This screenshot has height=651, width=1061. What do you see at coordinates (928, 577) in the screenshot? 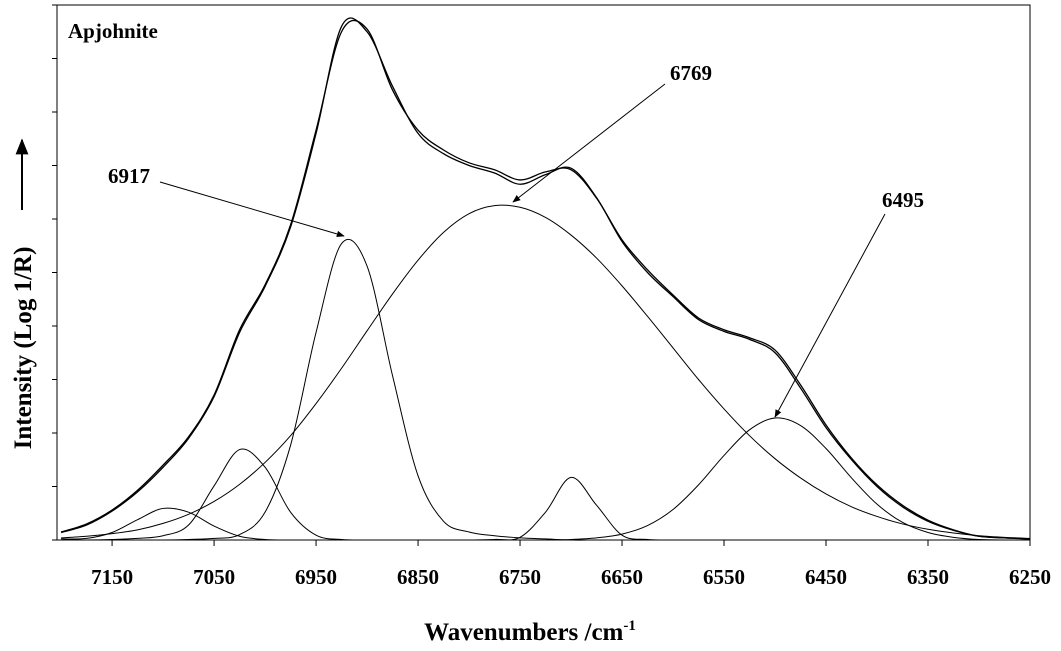
I see `x-tick-label: 6350` at bounding box center [928, 577].